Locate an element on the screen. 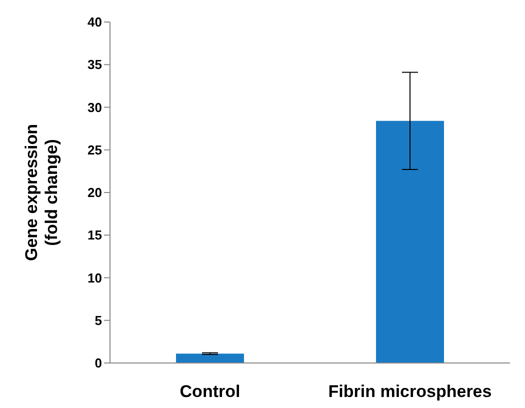  x-tick-label: Control is located at coordinates (210, 392).